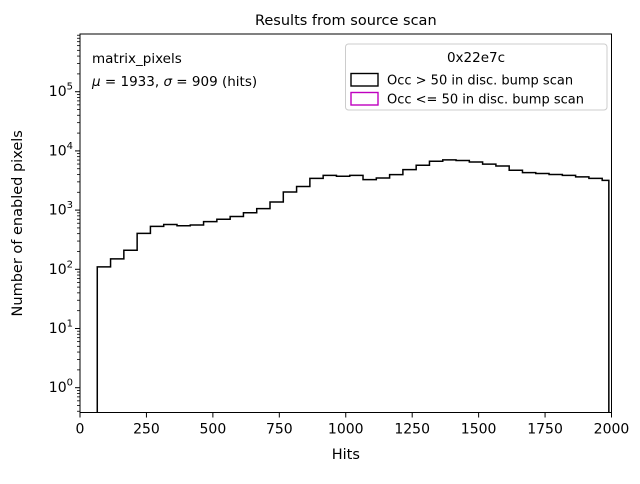 Image resolution: width=640 pixels, height=484 pixels. I want to click on mu-value-text: = 1933,, so click(132, 82).